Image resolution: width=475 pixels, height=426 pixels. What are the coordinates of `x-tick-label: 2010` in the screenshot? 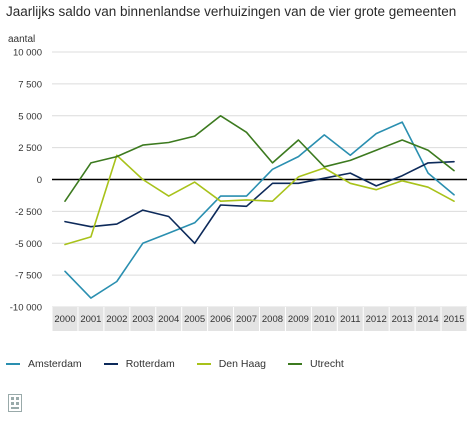 It's located at (324, 319).